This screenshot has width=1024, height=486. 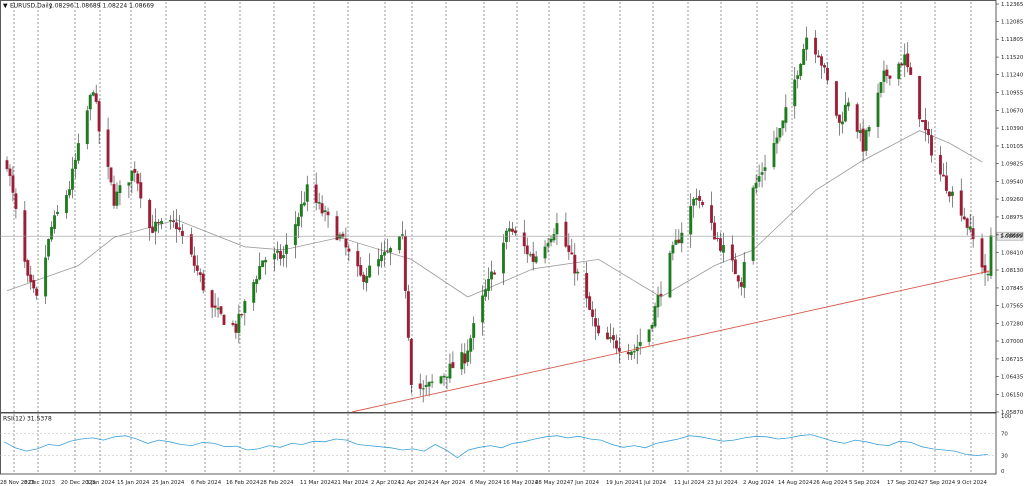 I want to click on last-price-label: 1.08669, so click(x=1011, y=237).